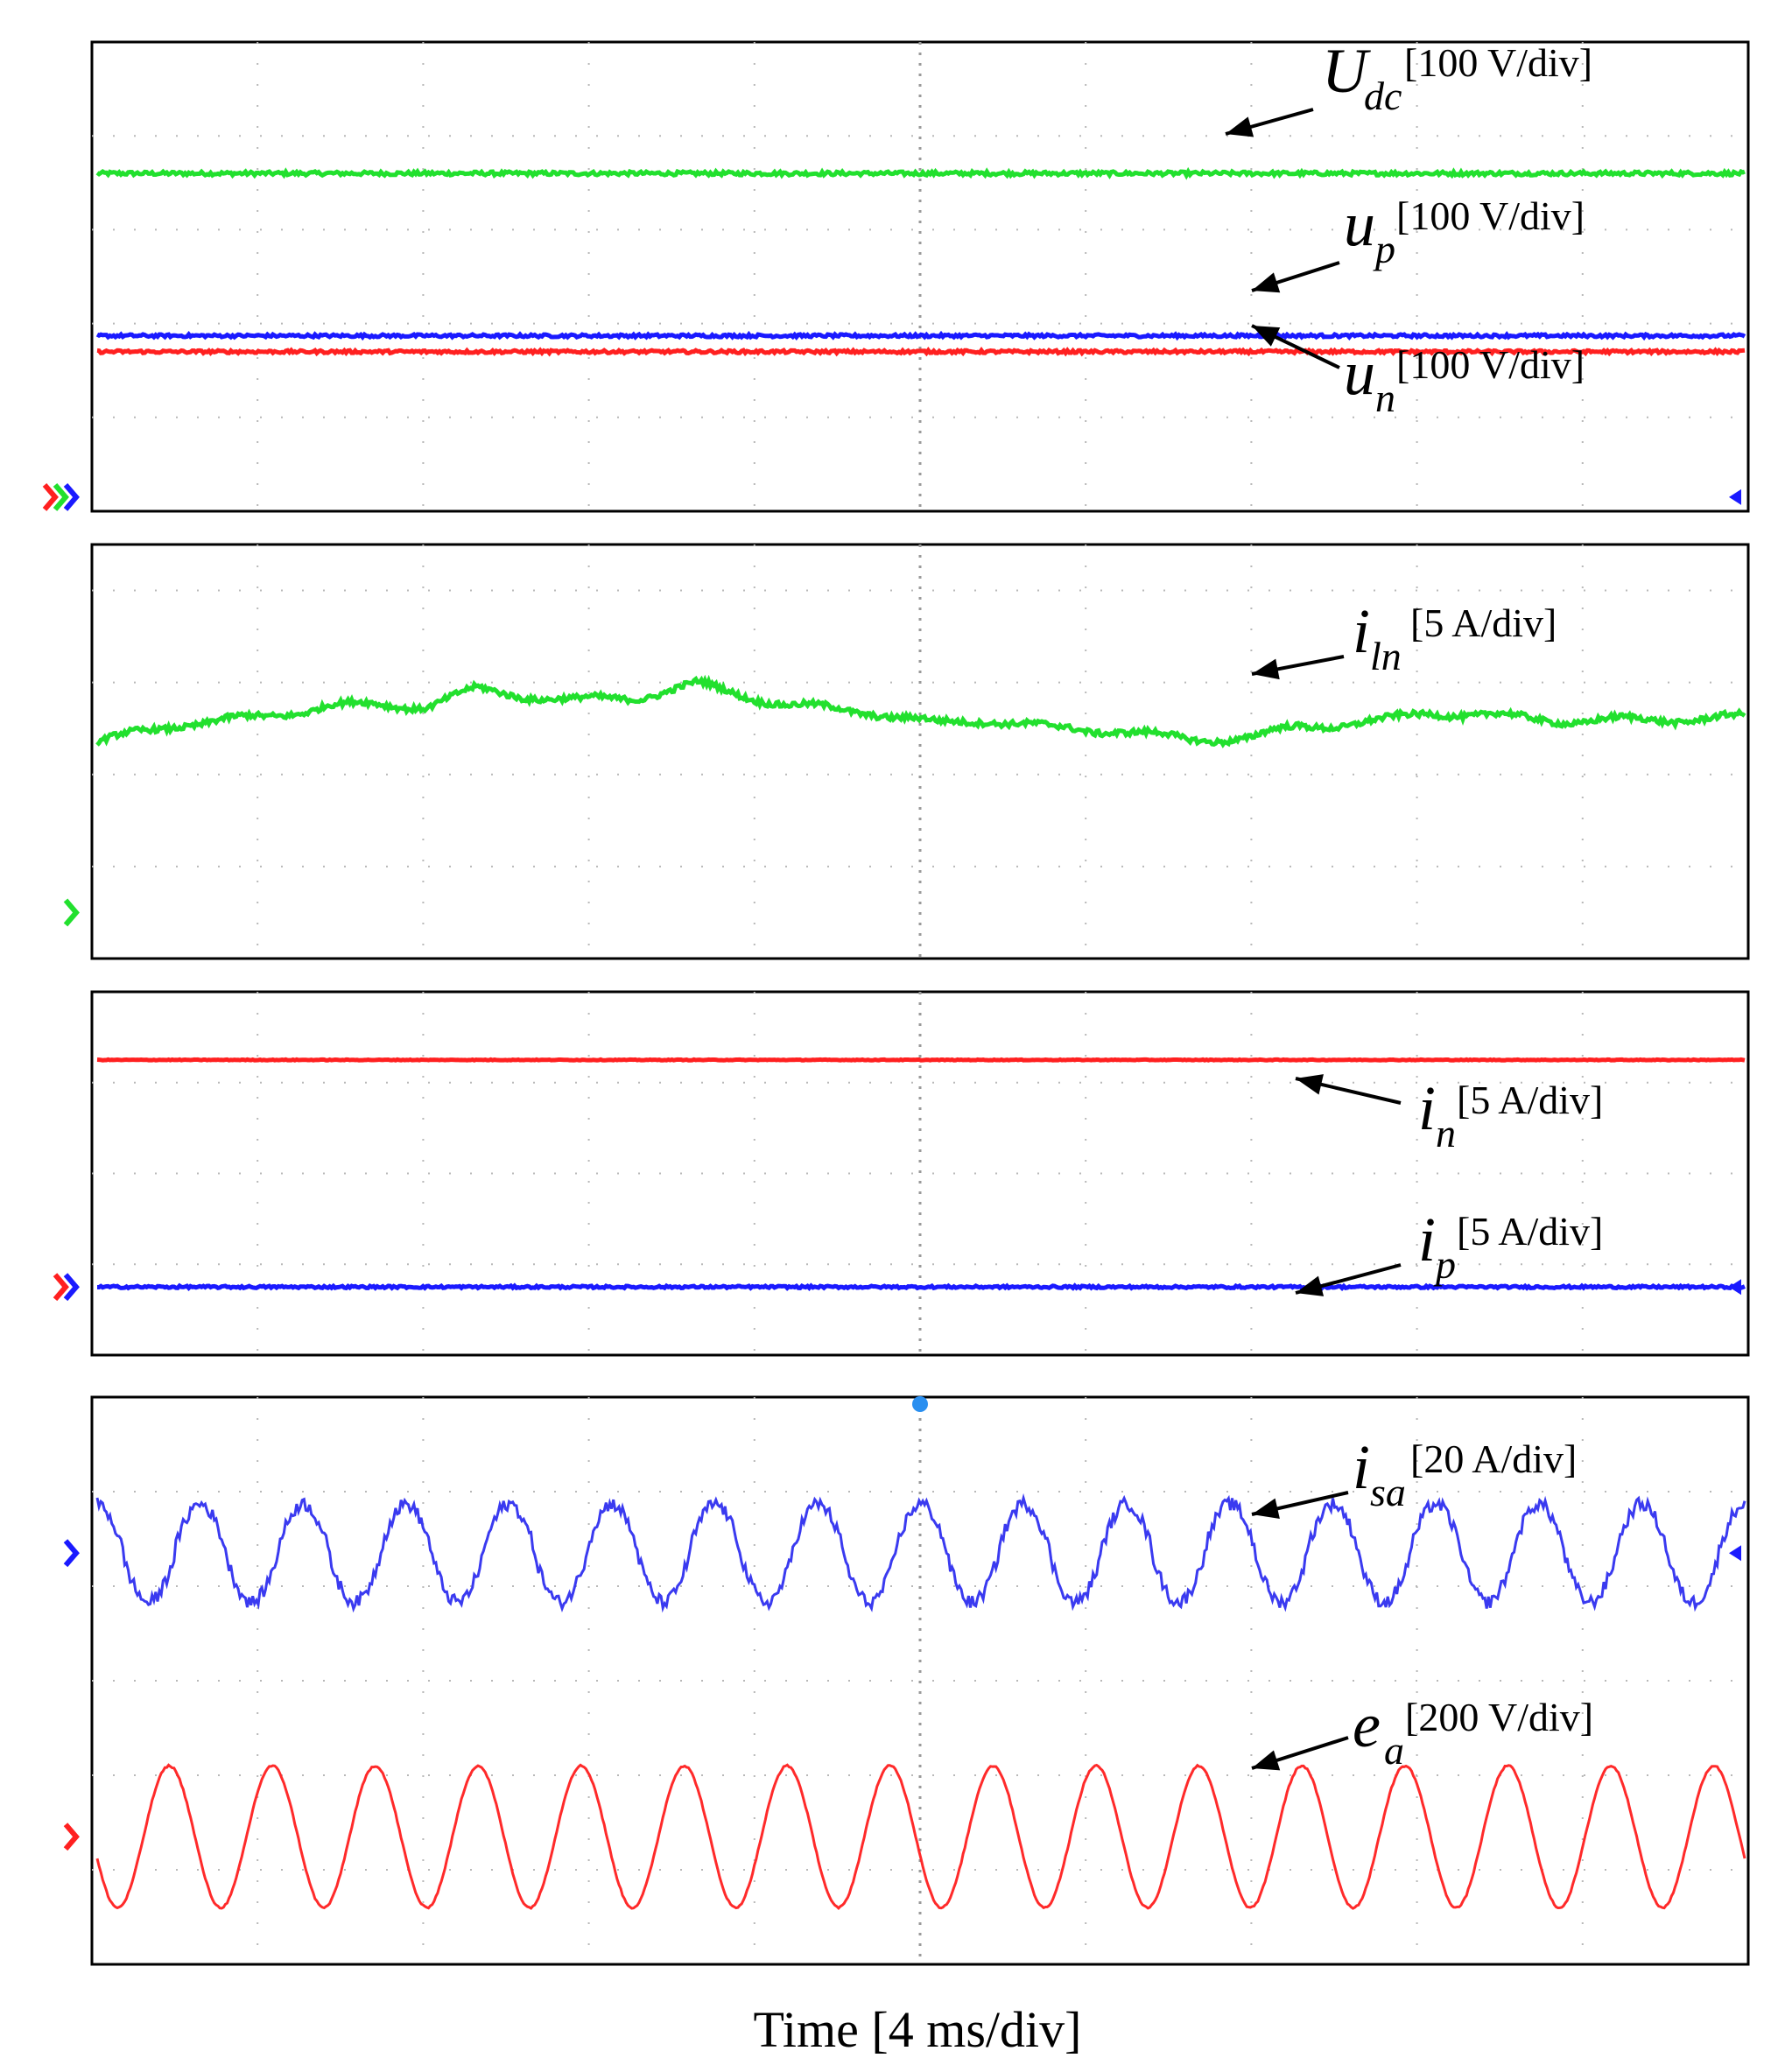  Describe the element at coordinates (920, 711) in the screenshot. I see `trace-iln` at that location.